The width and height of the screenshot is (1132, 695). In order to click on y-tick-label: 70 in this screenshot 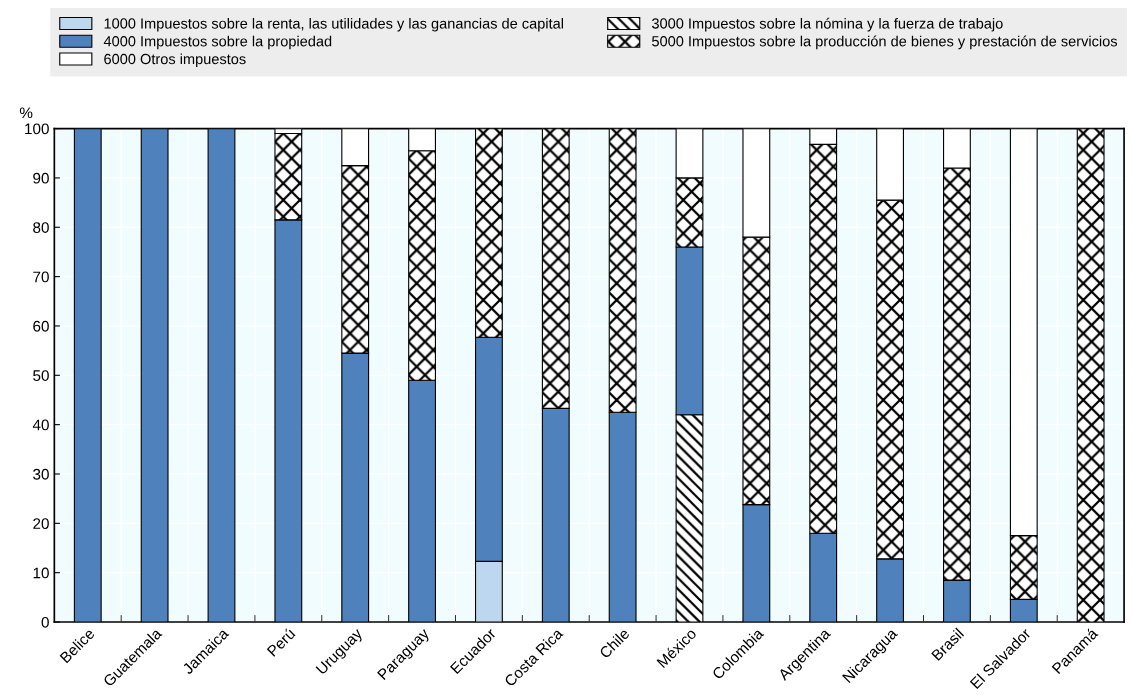, I will do `click(41, 277)`.